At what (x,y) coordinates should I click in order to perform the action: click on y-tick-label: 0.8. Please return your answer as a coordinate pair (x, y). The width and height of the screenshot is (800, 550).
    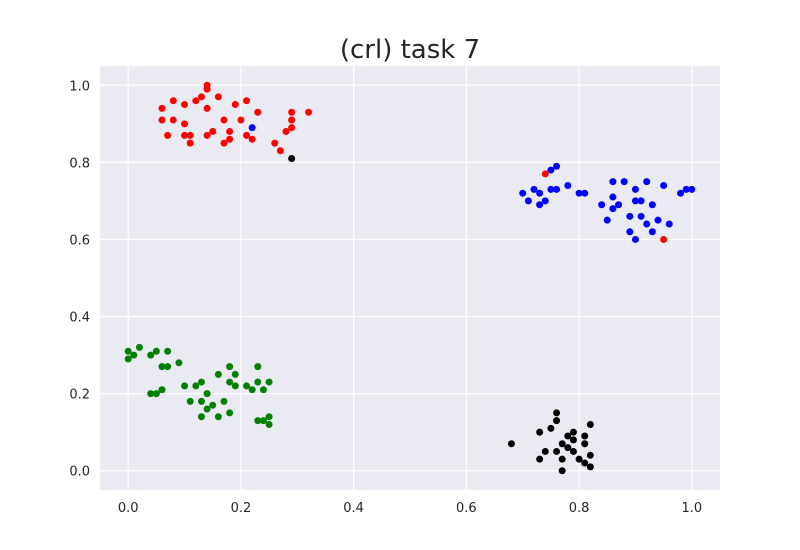
    Looking at the image, I should click on (79, 163).